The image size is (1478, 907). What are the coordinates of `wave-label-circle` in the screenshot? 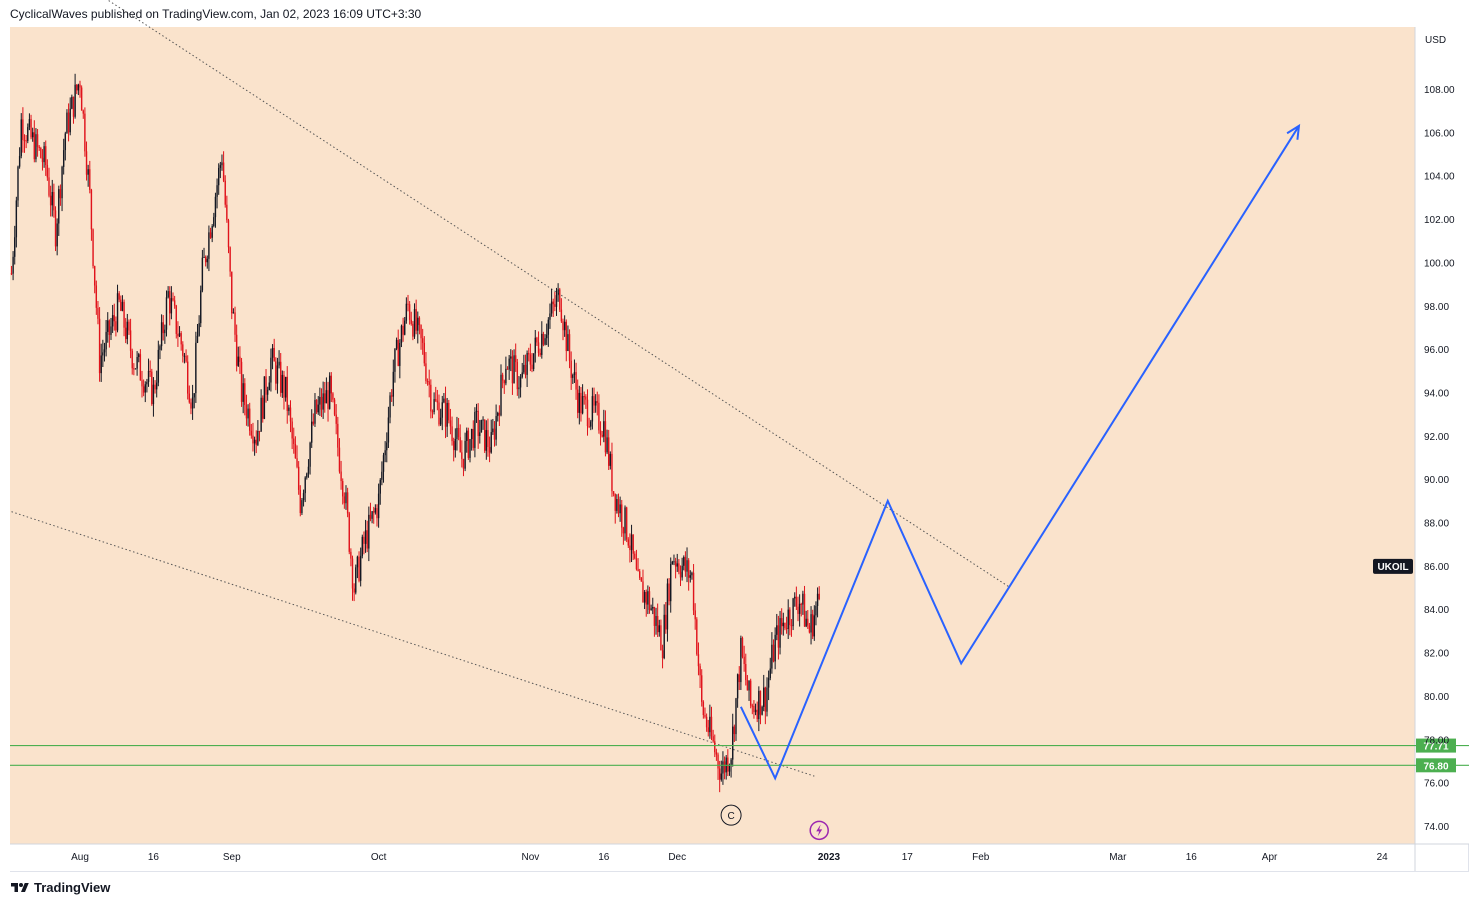 It's located at (731, 815).